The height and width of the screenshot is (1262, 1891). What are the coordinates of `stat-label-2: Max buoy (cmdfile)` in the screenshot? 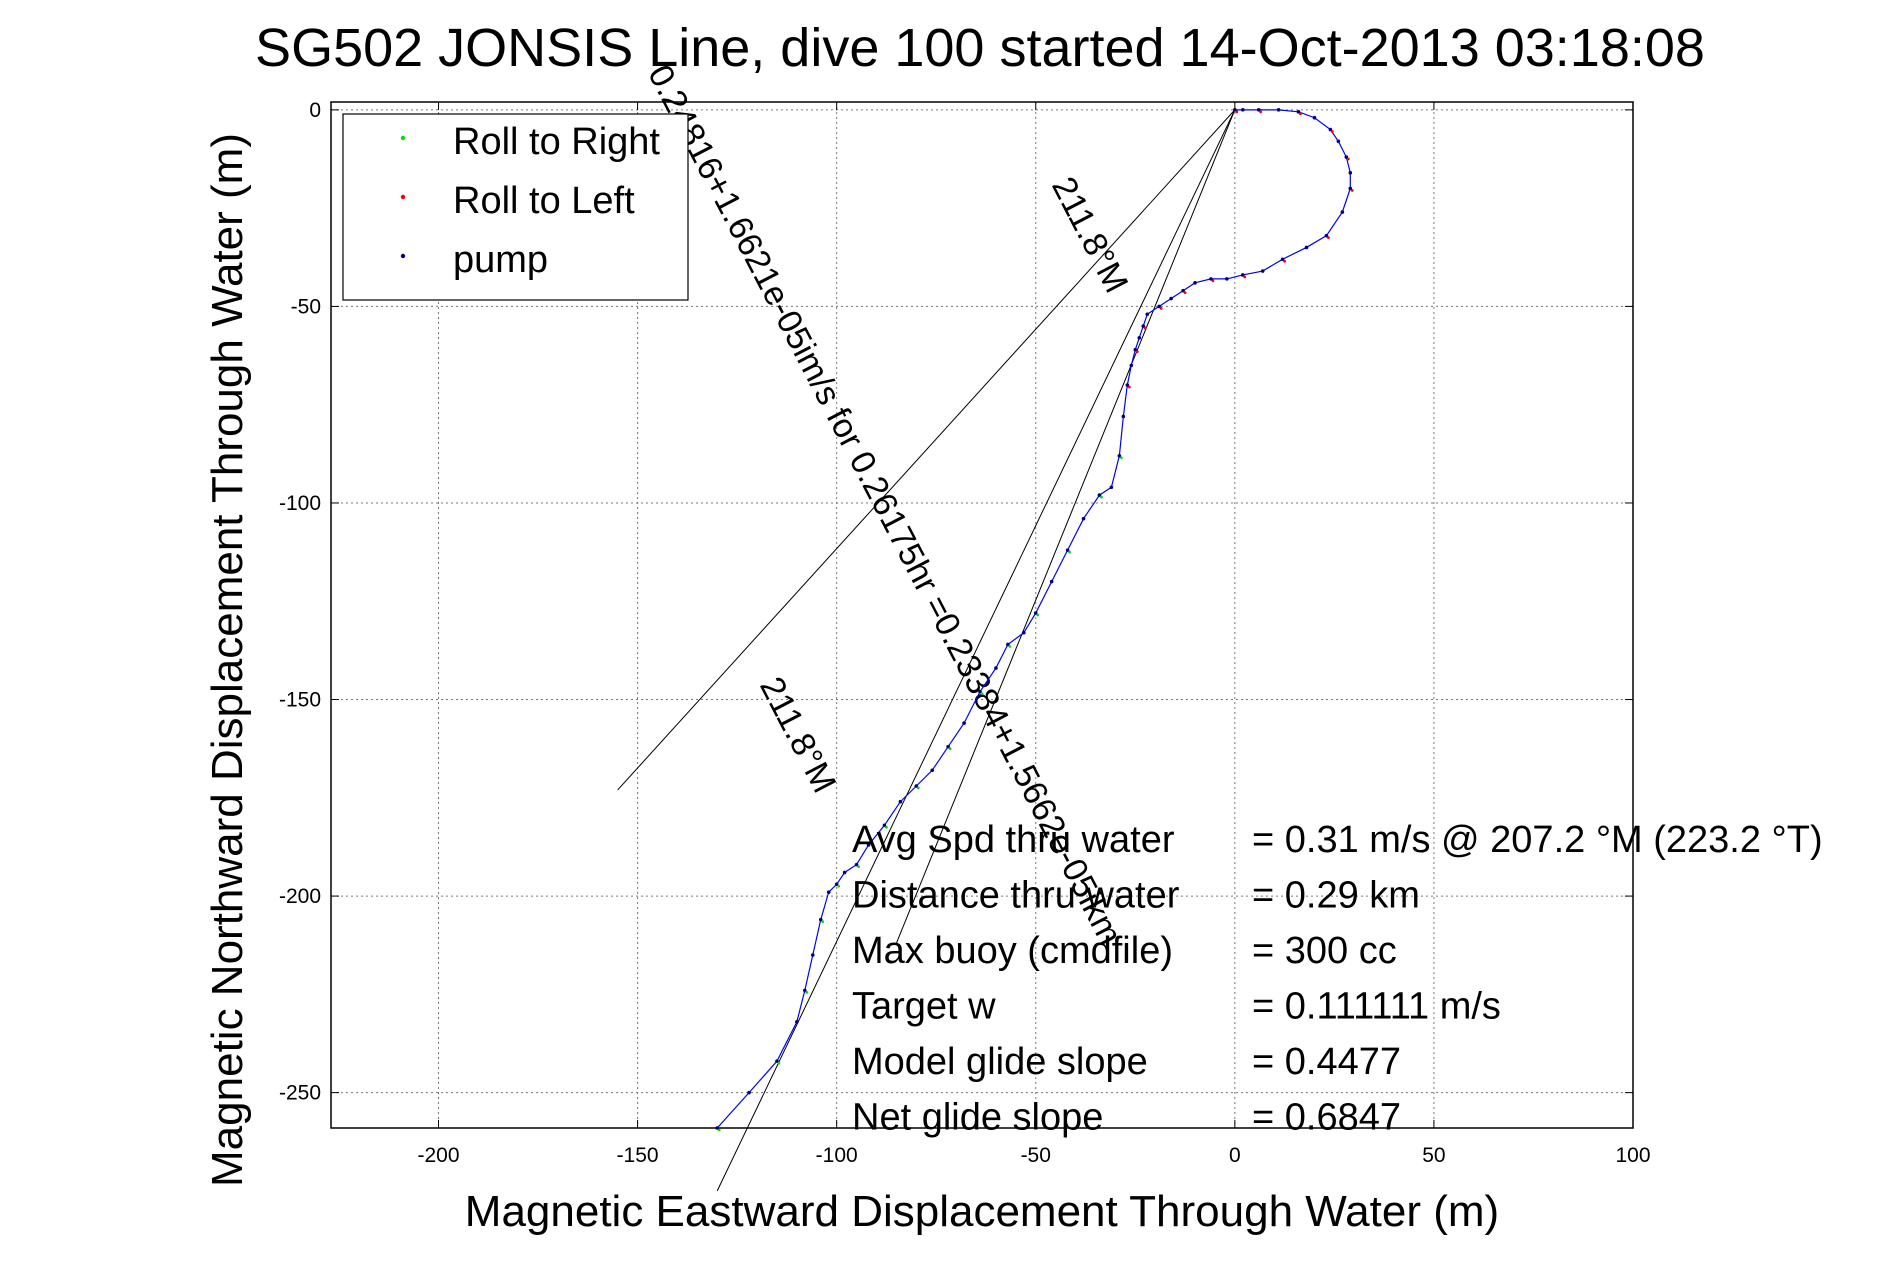 It's located at (1012, 951).